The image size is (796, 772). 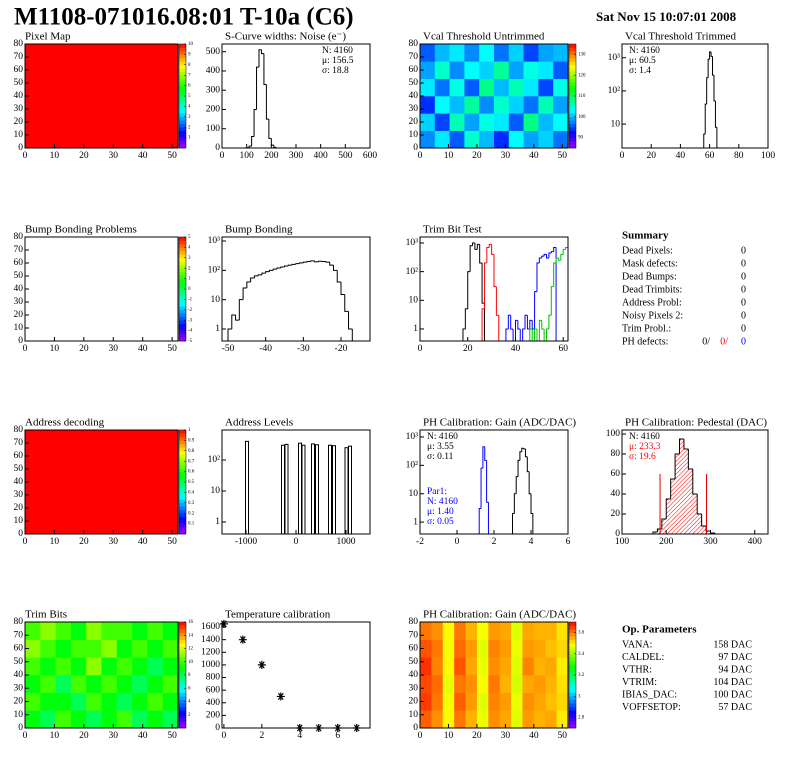 I want to click on colorbar-label: 130, so click(x=582, y=55).